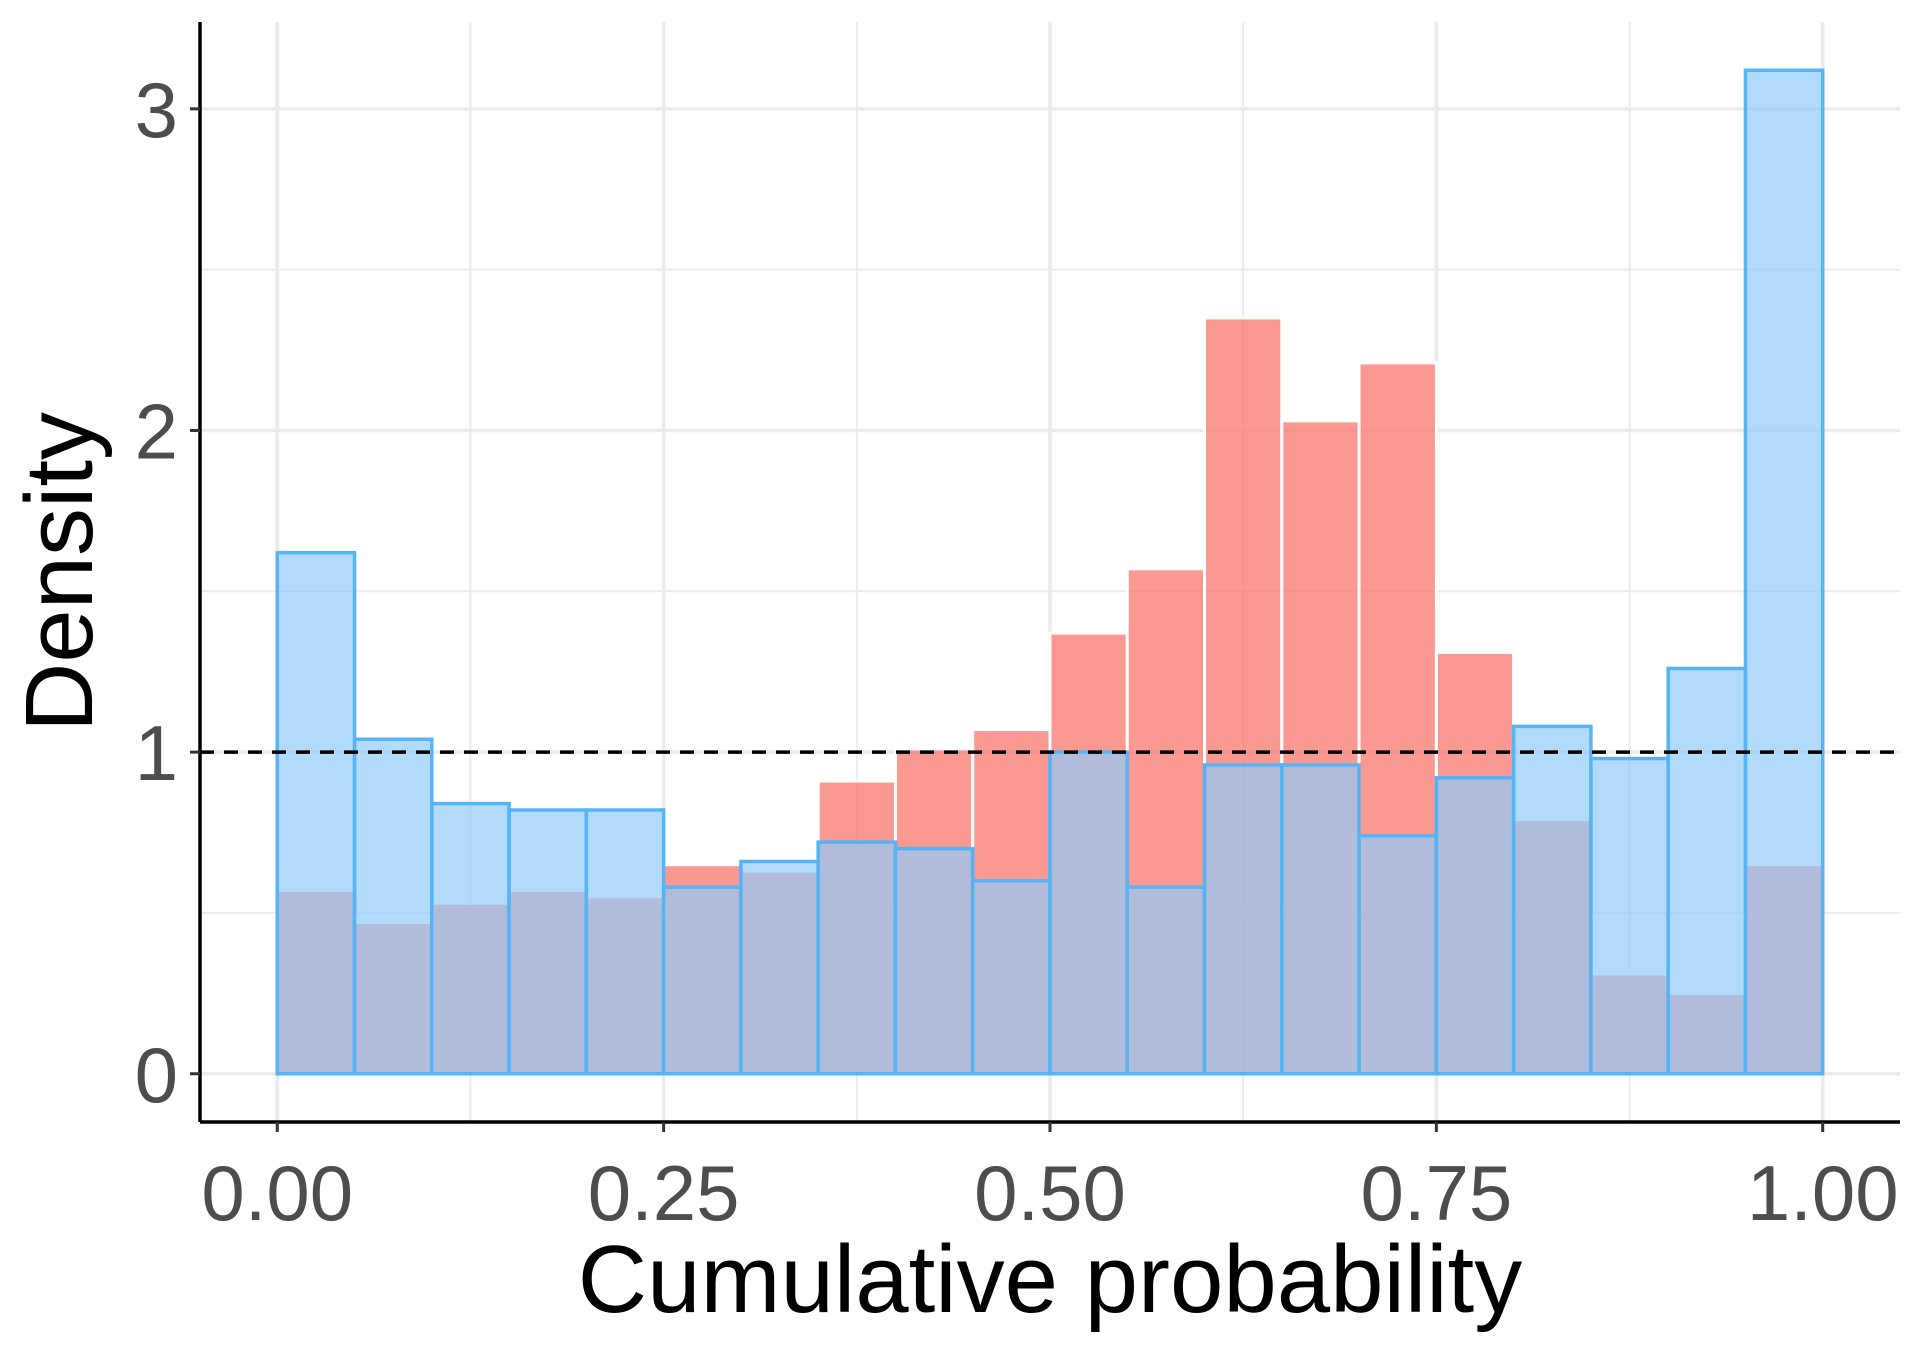 Image resolution: width=1922 pixels, height=1355 pixels. Describe the element at coordinates (156, 1075) in the screenshot. I see `y-tick-label-0: 0` at that location.